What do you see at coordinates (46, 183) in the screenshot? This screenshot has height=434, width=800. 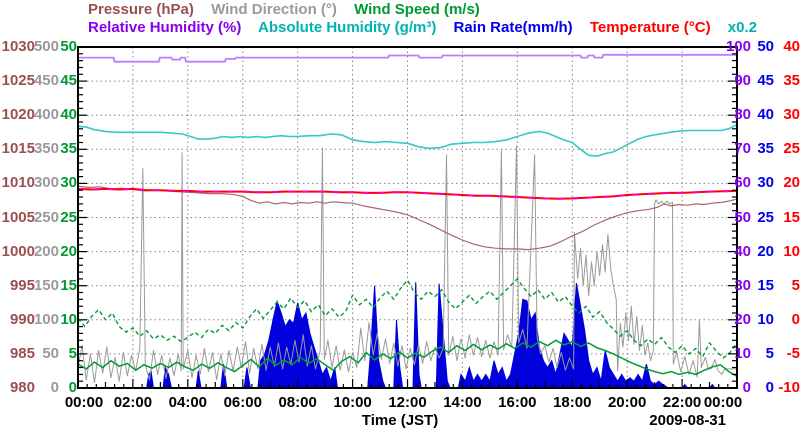 I see `left-tick-label-wind-direction: 300` at bounding box center [46, 183].